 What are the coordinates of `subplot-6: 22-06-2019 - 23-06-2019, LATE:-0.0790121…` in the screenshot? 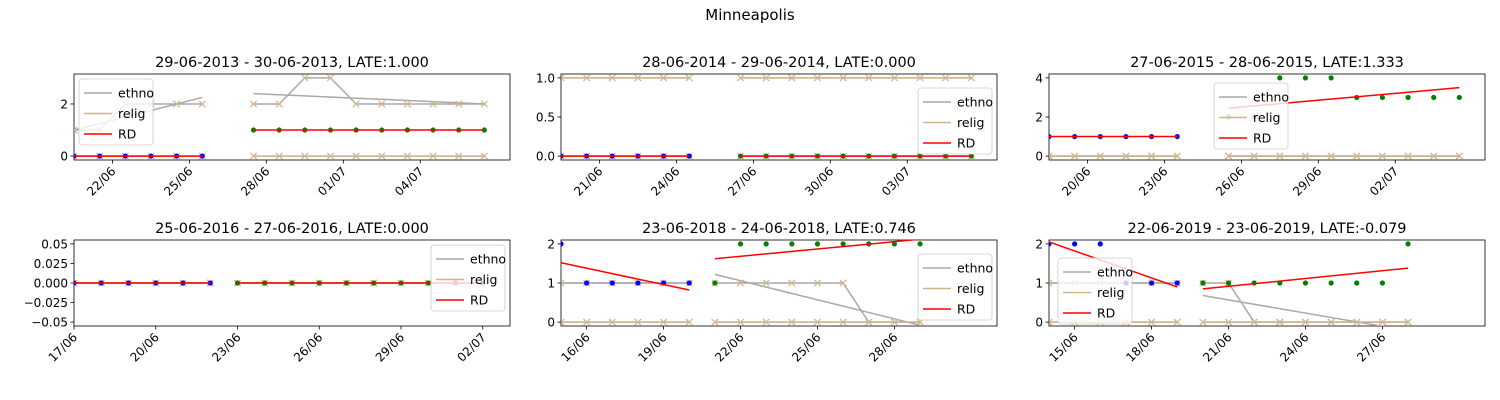 It's located at (1260, 293).